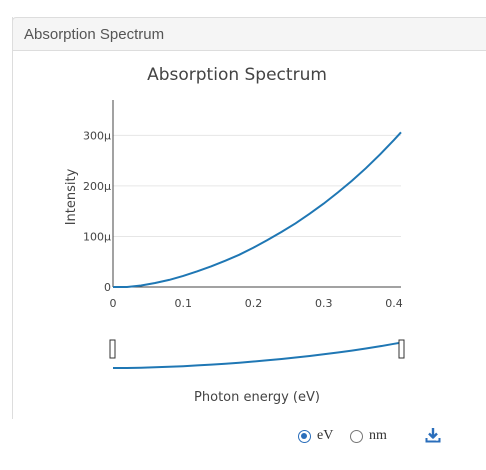  I want to click on download-icon, so click(433, 435).